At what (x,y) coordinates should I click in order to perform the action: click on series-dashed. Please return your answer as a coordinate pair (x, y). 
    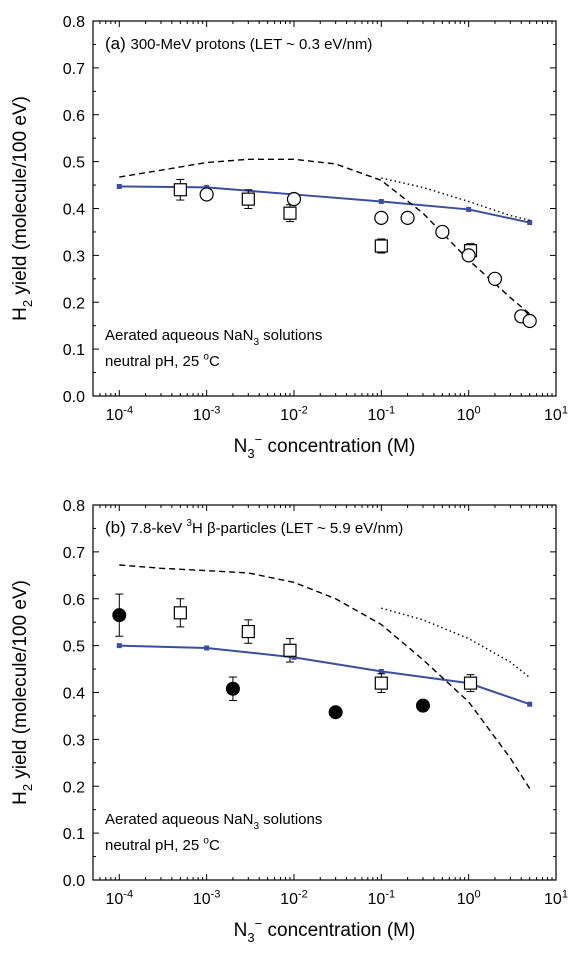
    Looking at the image, I should click on (325, 236).